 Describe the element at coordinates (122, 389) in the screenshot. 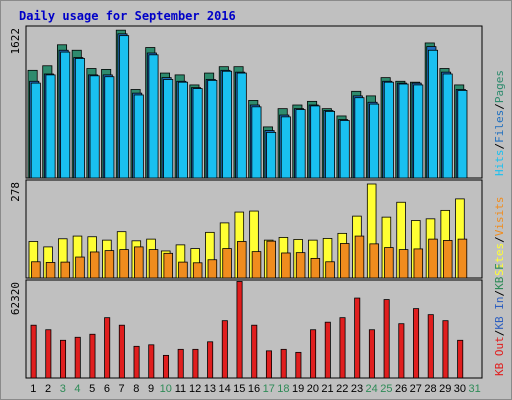

I see `x-tick-label-day-7: 7` at that location.